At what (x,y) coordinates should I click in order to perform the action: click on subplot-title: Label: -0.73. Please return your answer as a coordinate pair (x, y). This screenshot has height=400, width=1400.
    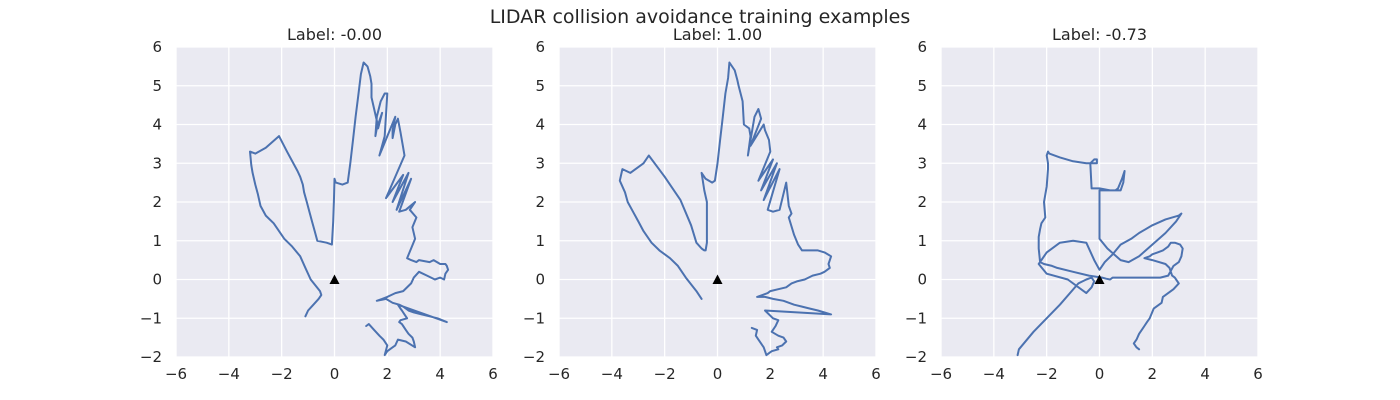
    Looking at the image, I should click on (1099, 34).